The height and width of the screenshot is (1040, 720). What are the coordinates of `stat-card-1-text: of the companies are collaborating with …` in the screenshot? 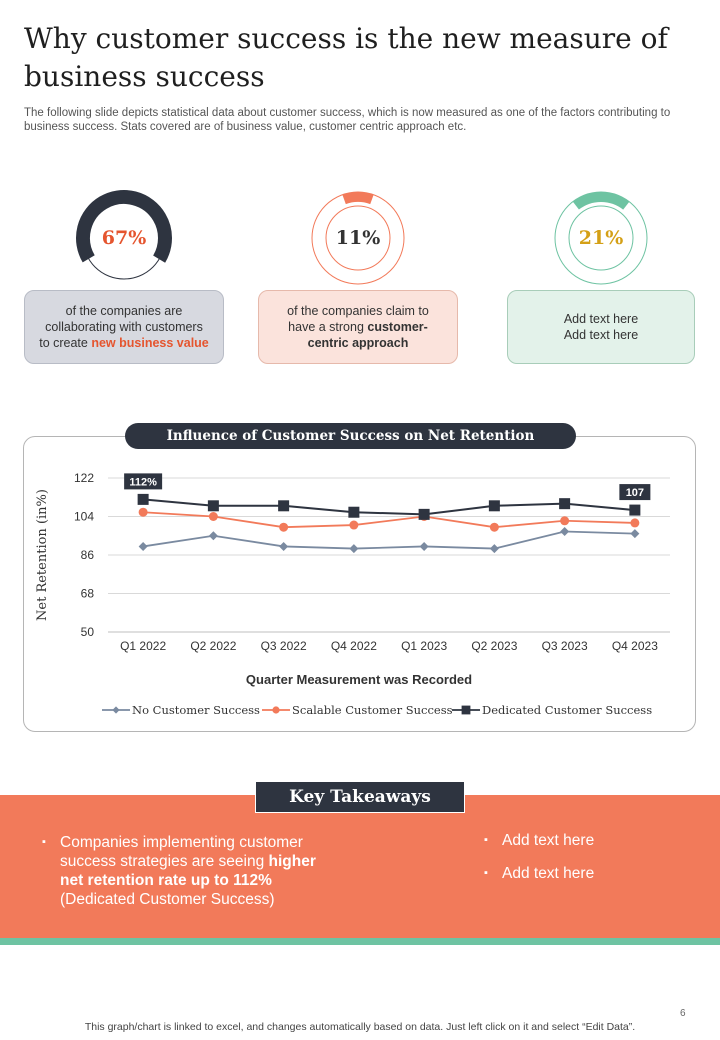 It's located at (124, 327).